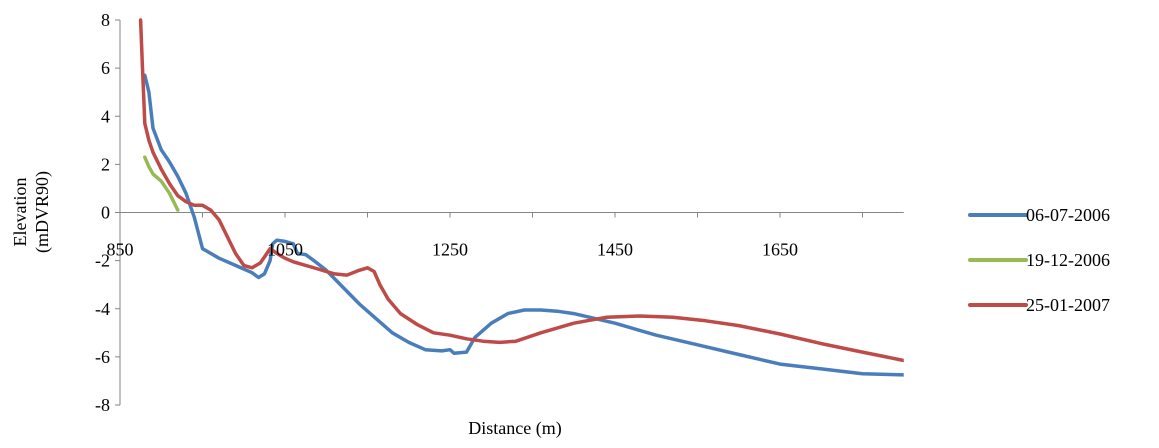 The height and width of the screenshot is (448, 1159). What do you see at coordinates (105, 164) in the screenshot?
I see `y-tick-label: 2` at bounding box center [105, 164].